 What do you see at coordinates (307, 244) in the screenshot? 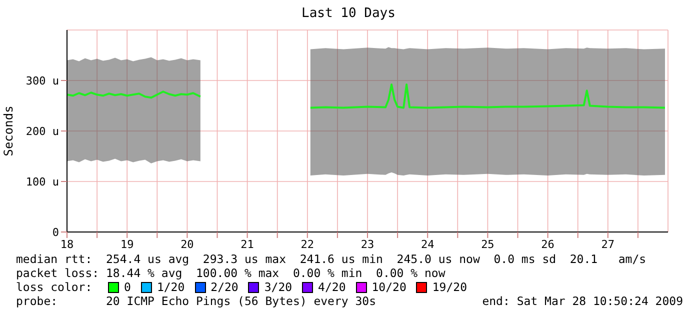
I see `x-tick-label: 22` at bounding box center [307, 244].